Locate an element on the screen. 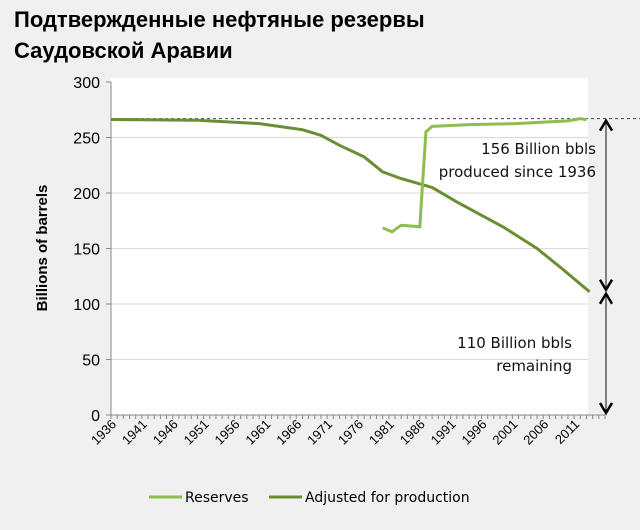 This screenshot has height=530, width=640. legend: Reserves Adjusted for production is located at coordinates (309, 498).